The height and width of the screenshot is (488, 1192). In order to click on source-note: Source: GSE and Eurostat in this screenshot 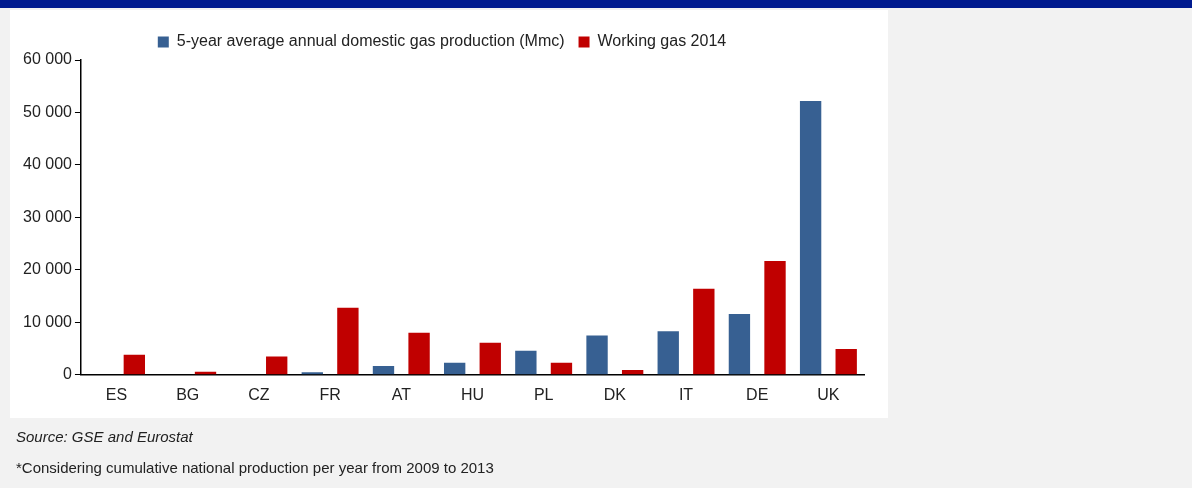, I will do `click(105, 436)`.